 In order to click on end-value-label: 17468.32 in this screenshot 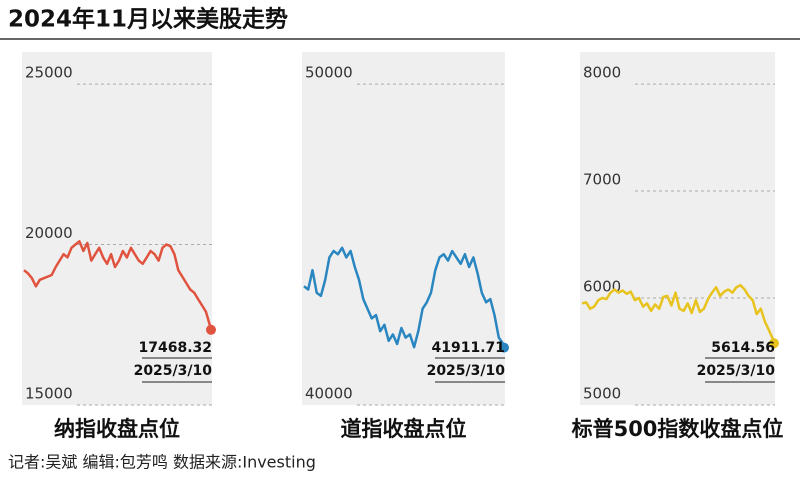, I will do `click(175, 348)`.